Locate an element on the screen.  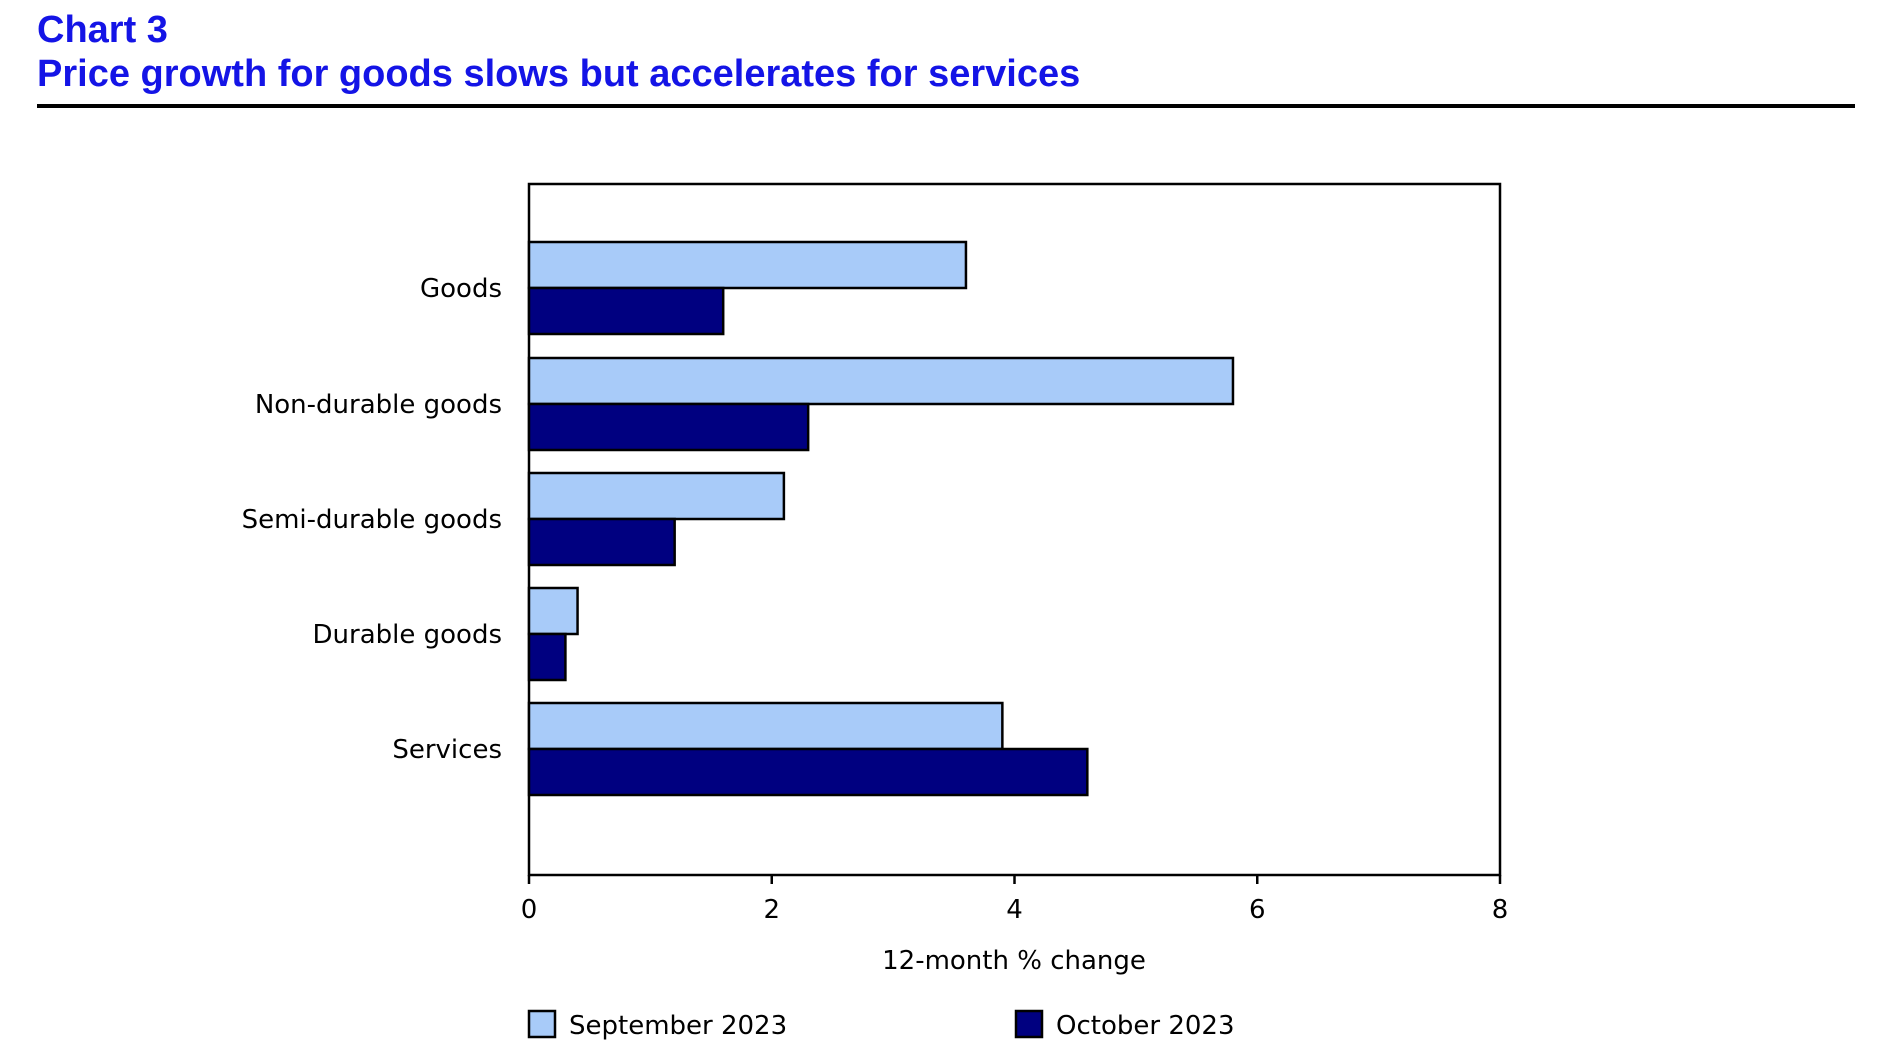
bar-september-durable-goods is located at coordinates (553, 611).